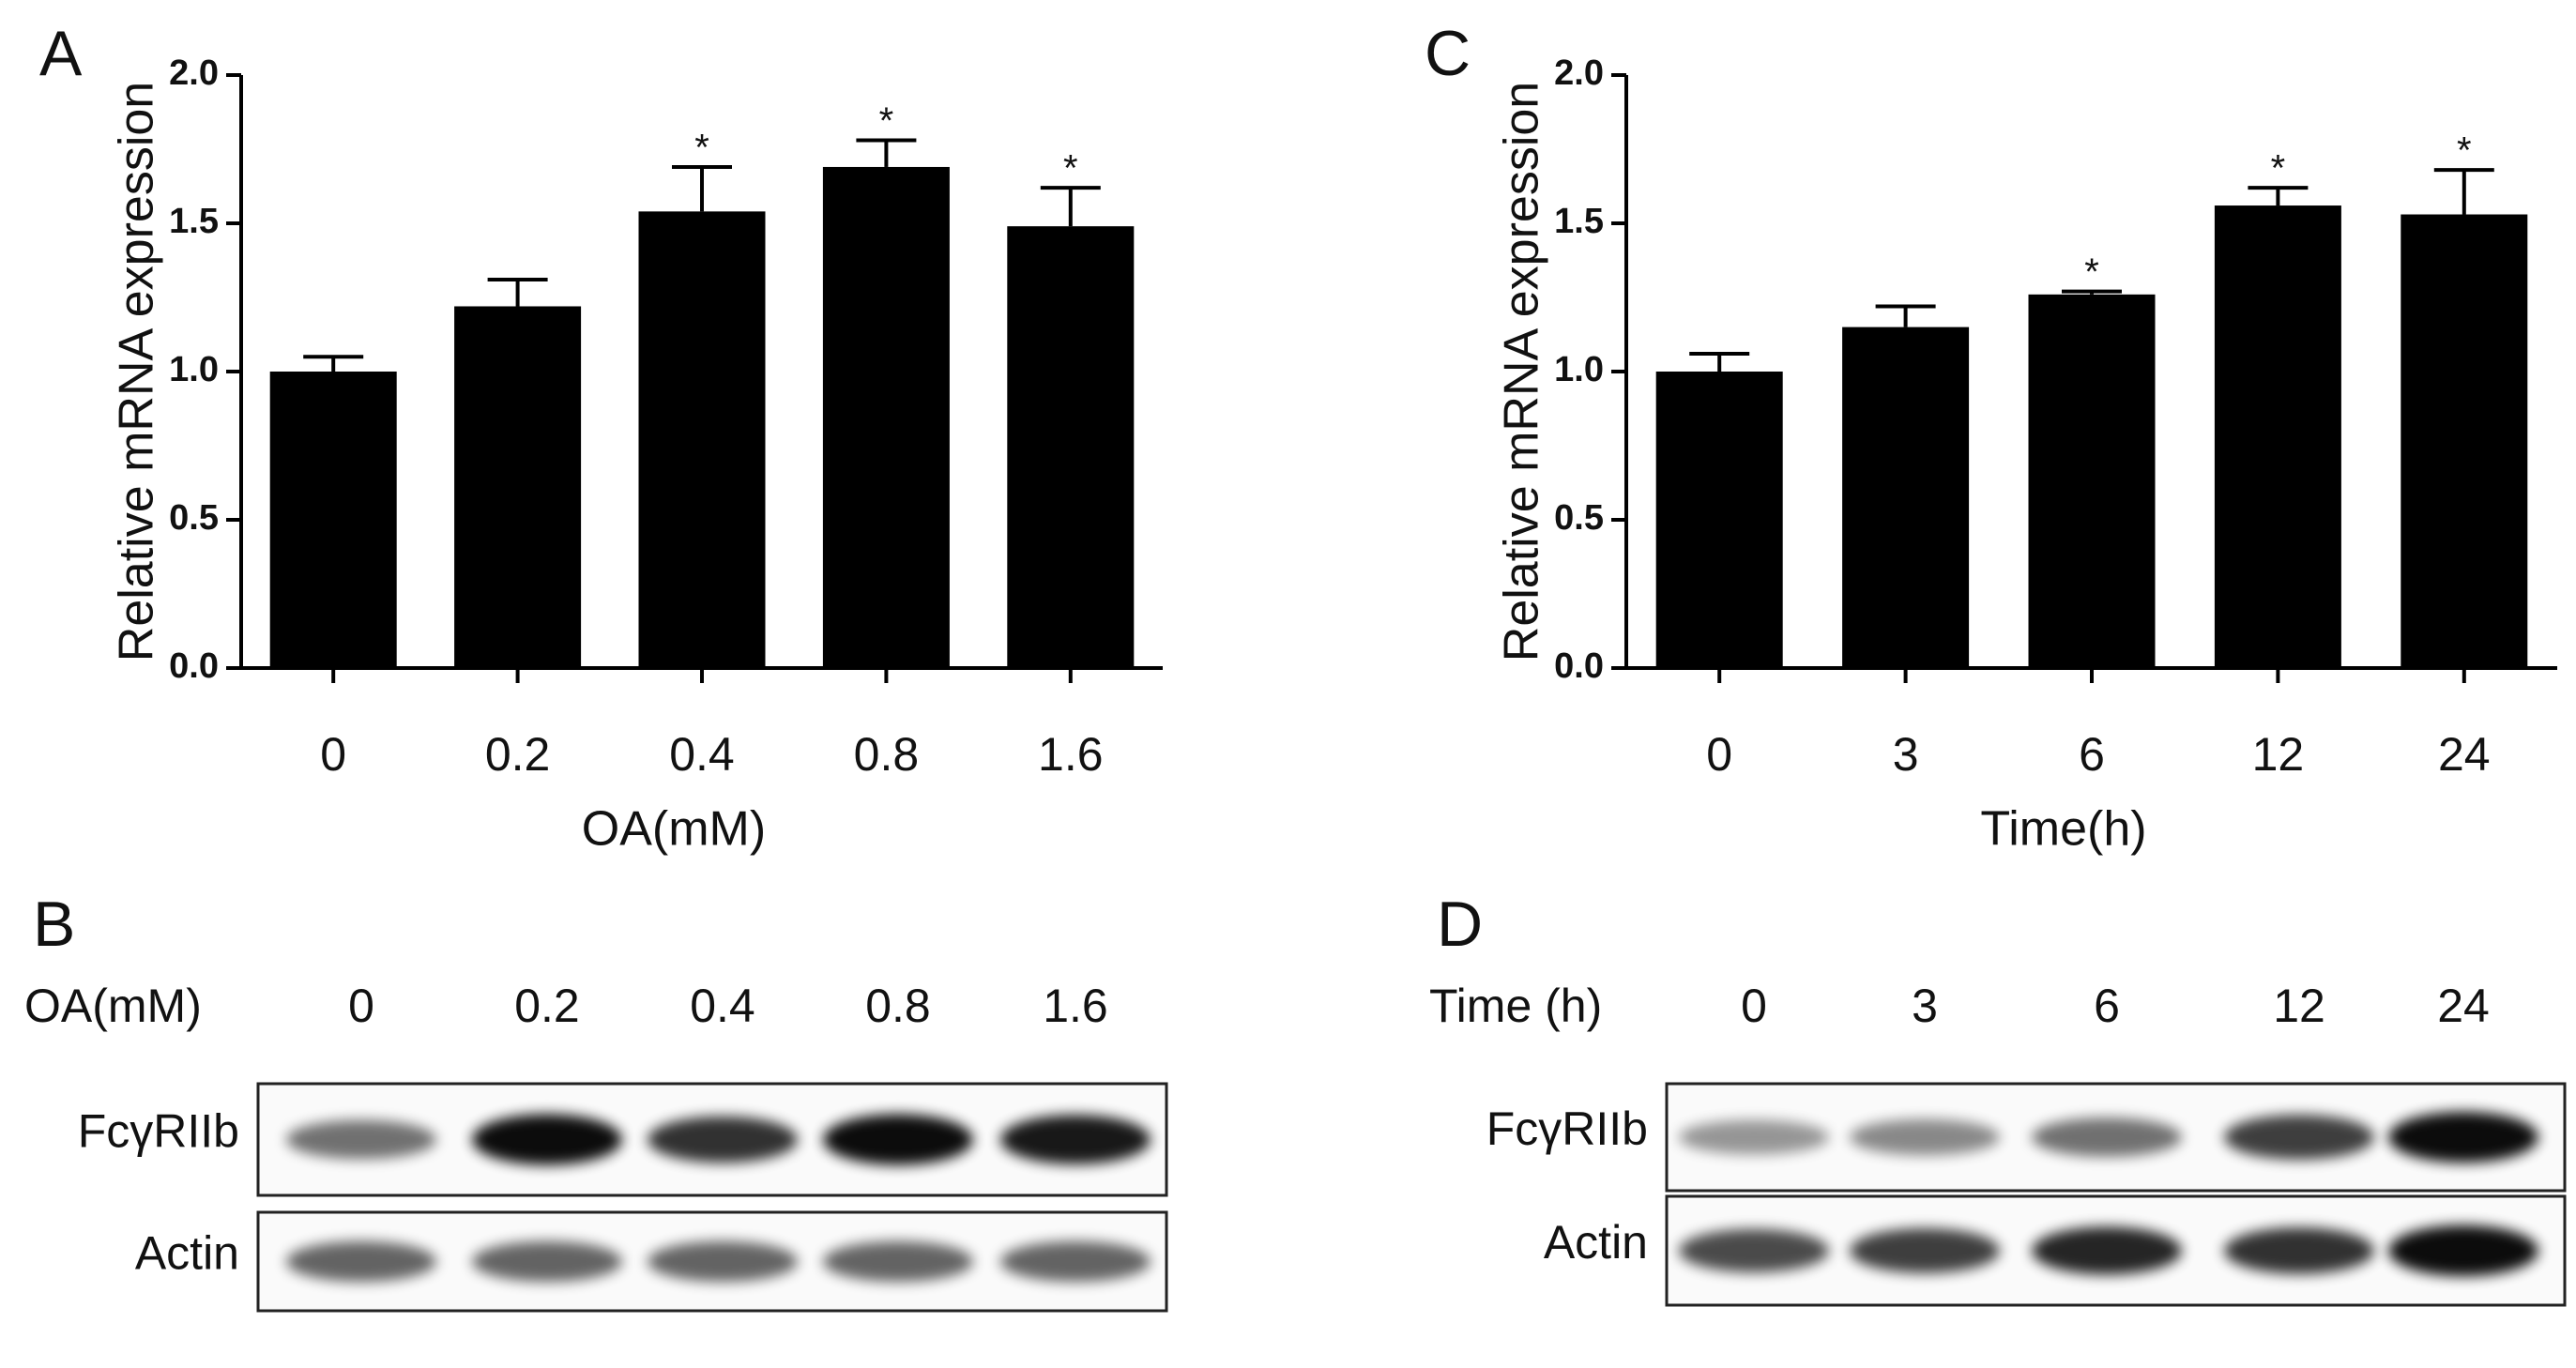 This screenshot has height=1368, width=2576. Describe the element at coordinates (1906, 754) in the screenshot. I see `x-tick-label: 3` at that location.